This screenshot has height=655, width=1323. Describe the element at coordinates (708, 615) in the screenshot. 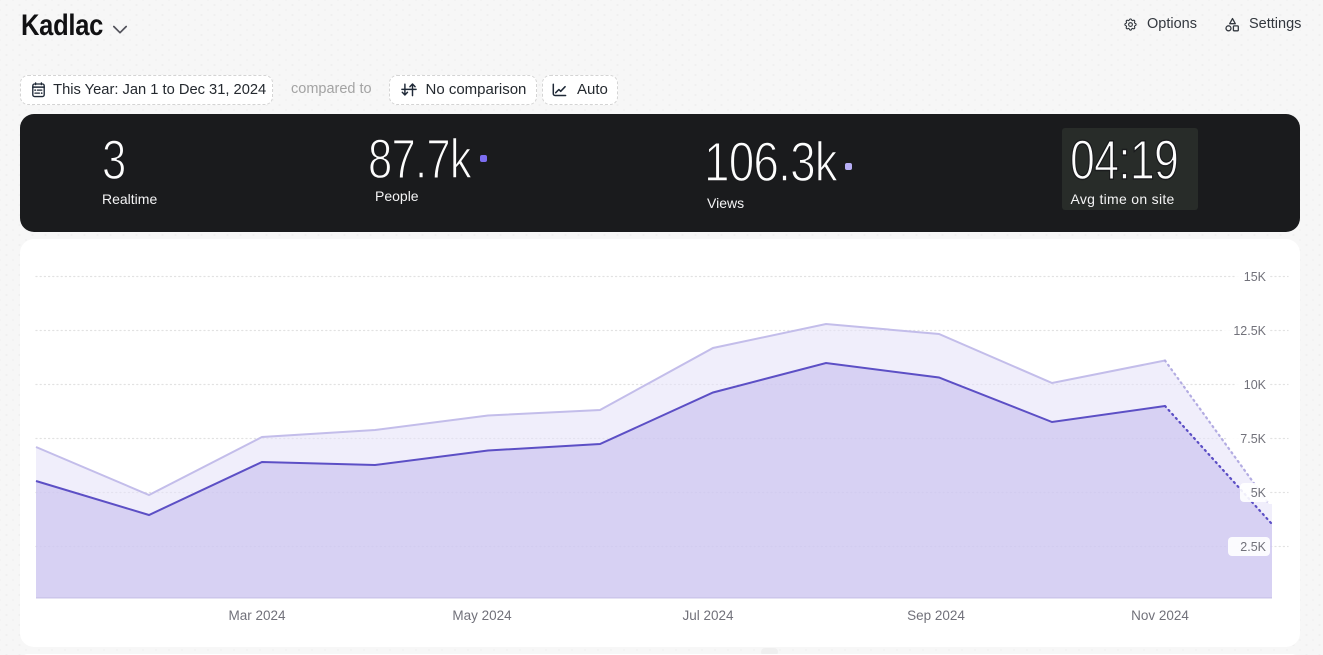

I see `svg-text: Jul 2024` at that location.